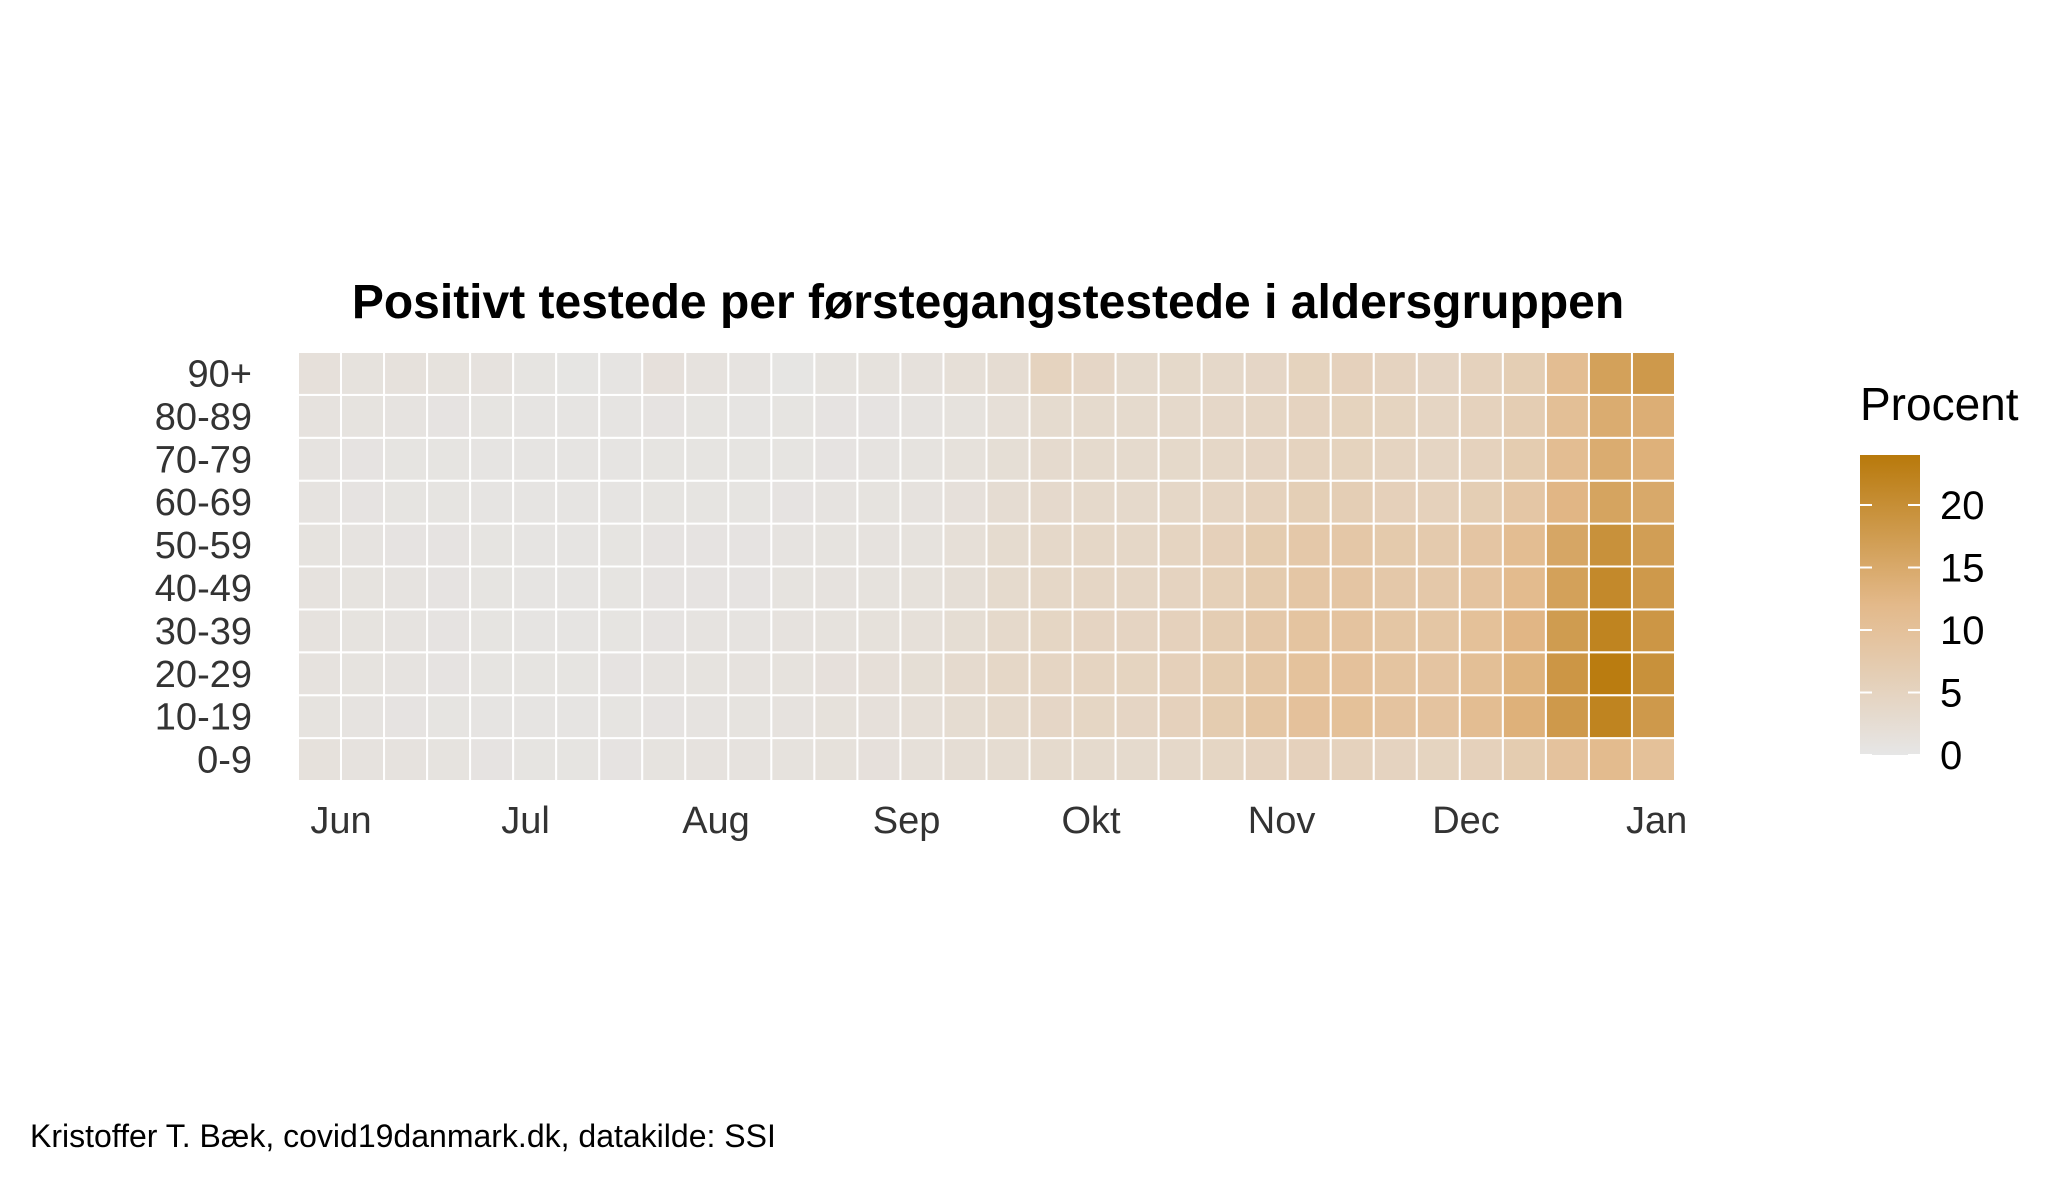  What do you see at coordinates (1962, 569) in the screenshot?
I see `legend-tick-label: 15` at bounding box center [1962, 569].